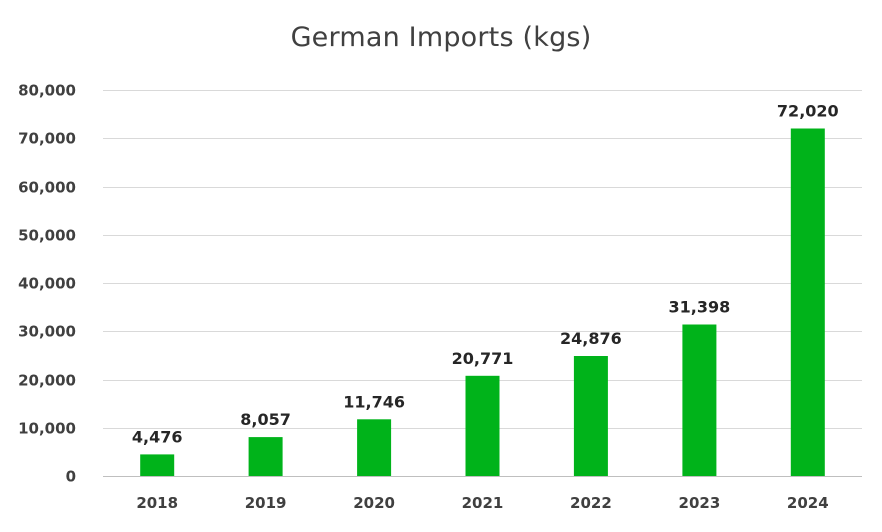  I want to click on y-tick-label: 50,000, so click(47, 236).